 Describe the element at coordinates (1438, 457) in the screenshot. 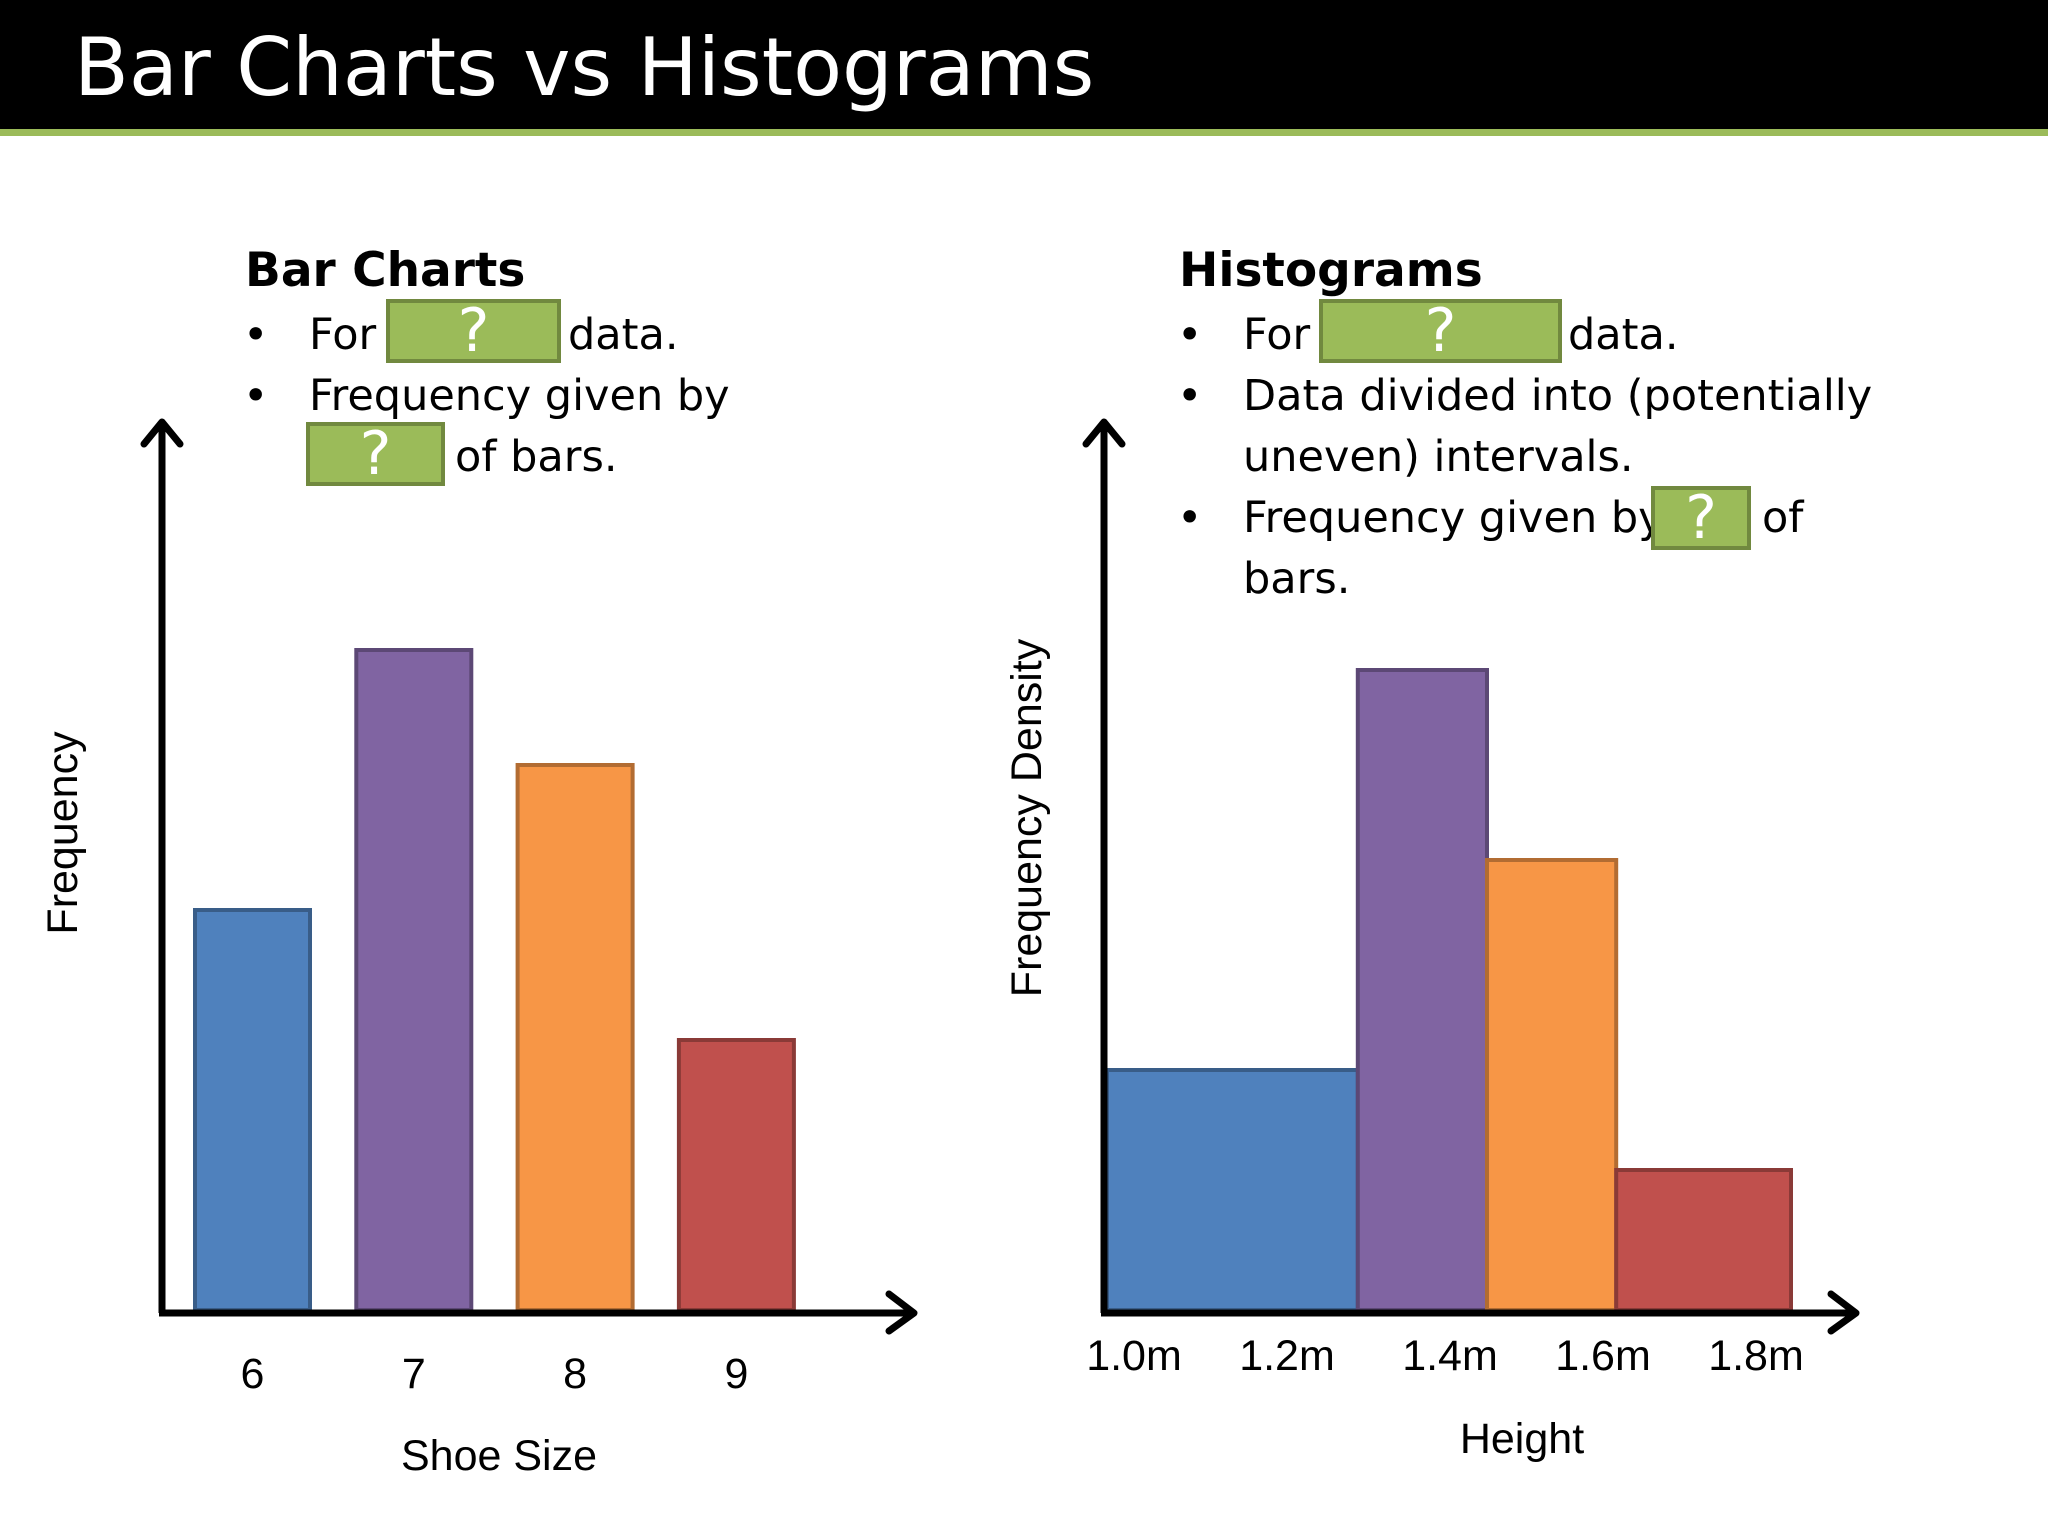

I see `hist-bullet2-line2: uneven) intervals.` at that location.